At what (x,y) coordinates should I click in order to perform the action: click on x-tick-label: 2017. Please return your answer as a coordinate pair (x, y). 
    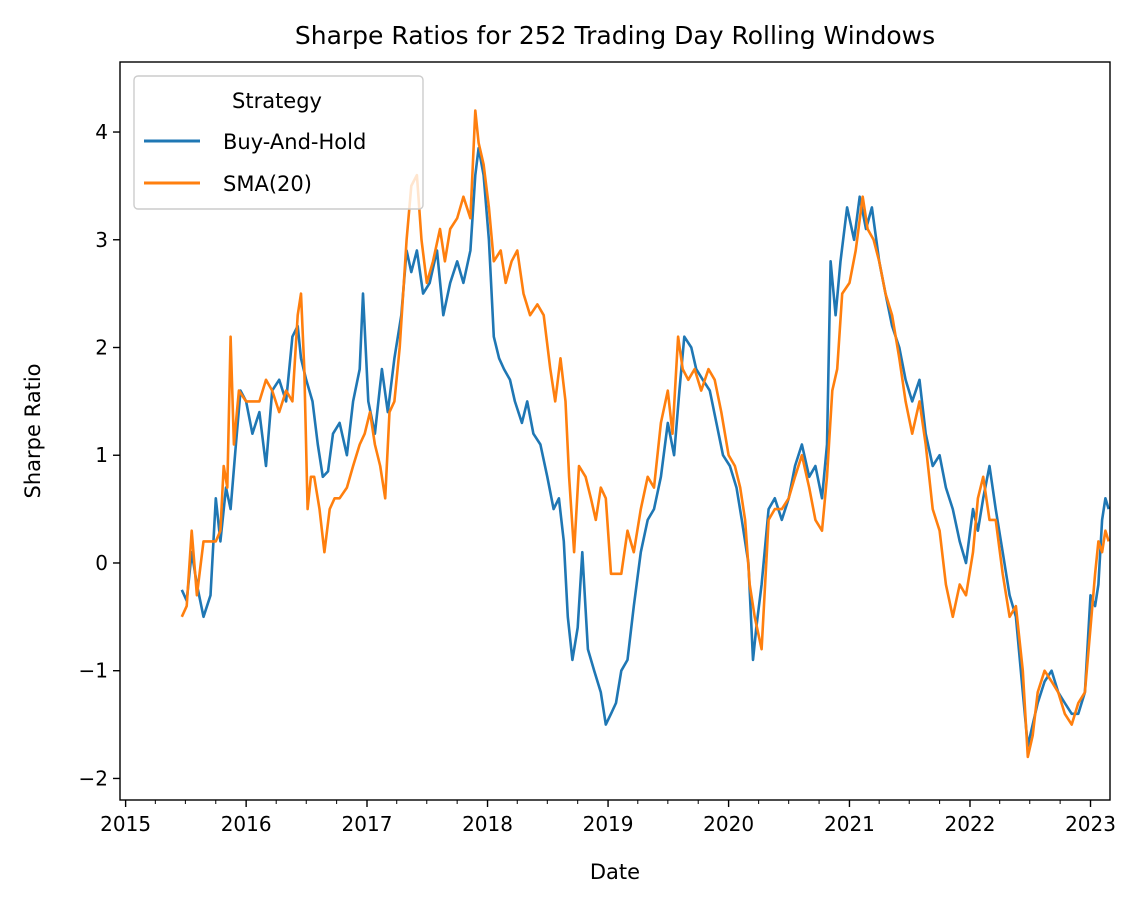
    Looking at the image, I should click on (367, 824).